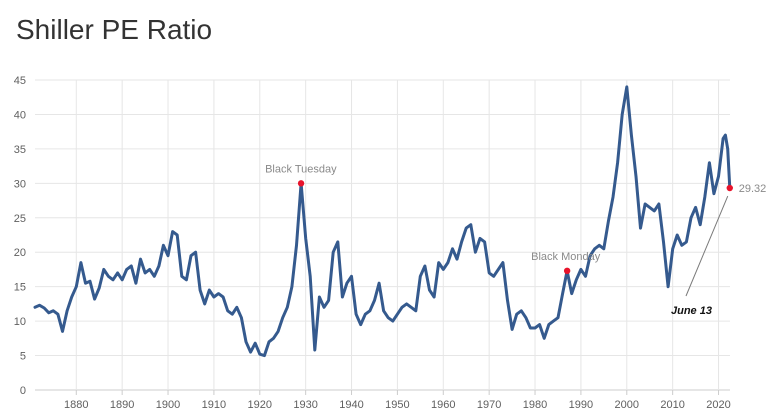 This screenshot has height=415, width=768. Describe the element at coordinates (718, 405) in the screenshot. I see `x-tick-label: 2020` at that location.